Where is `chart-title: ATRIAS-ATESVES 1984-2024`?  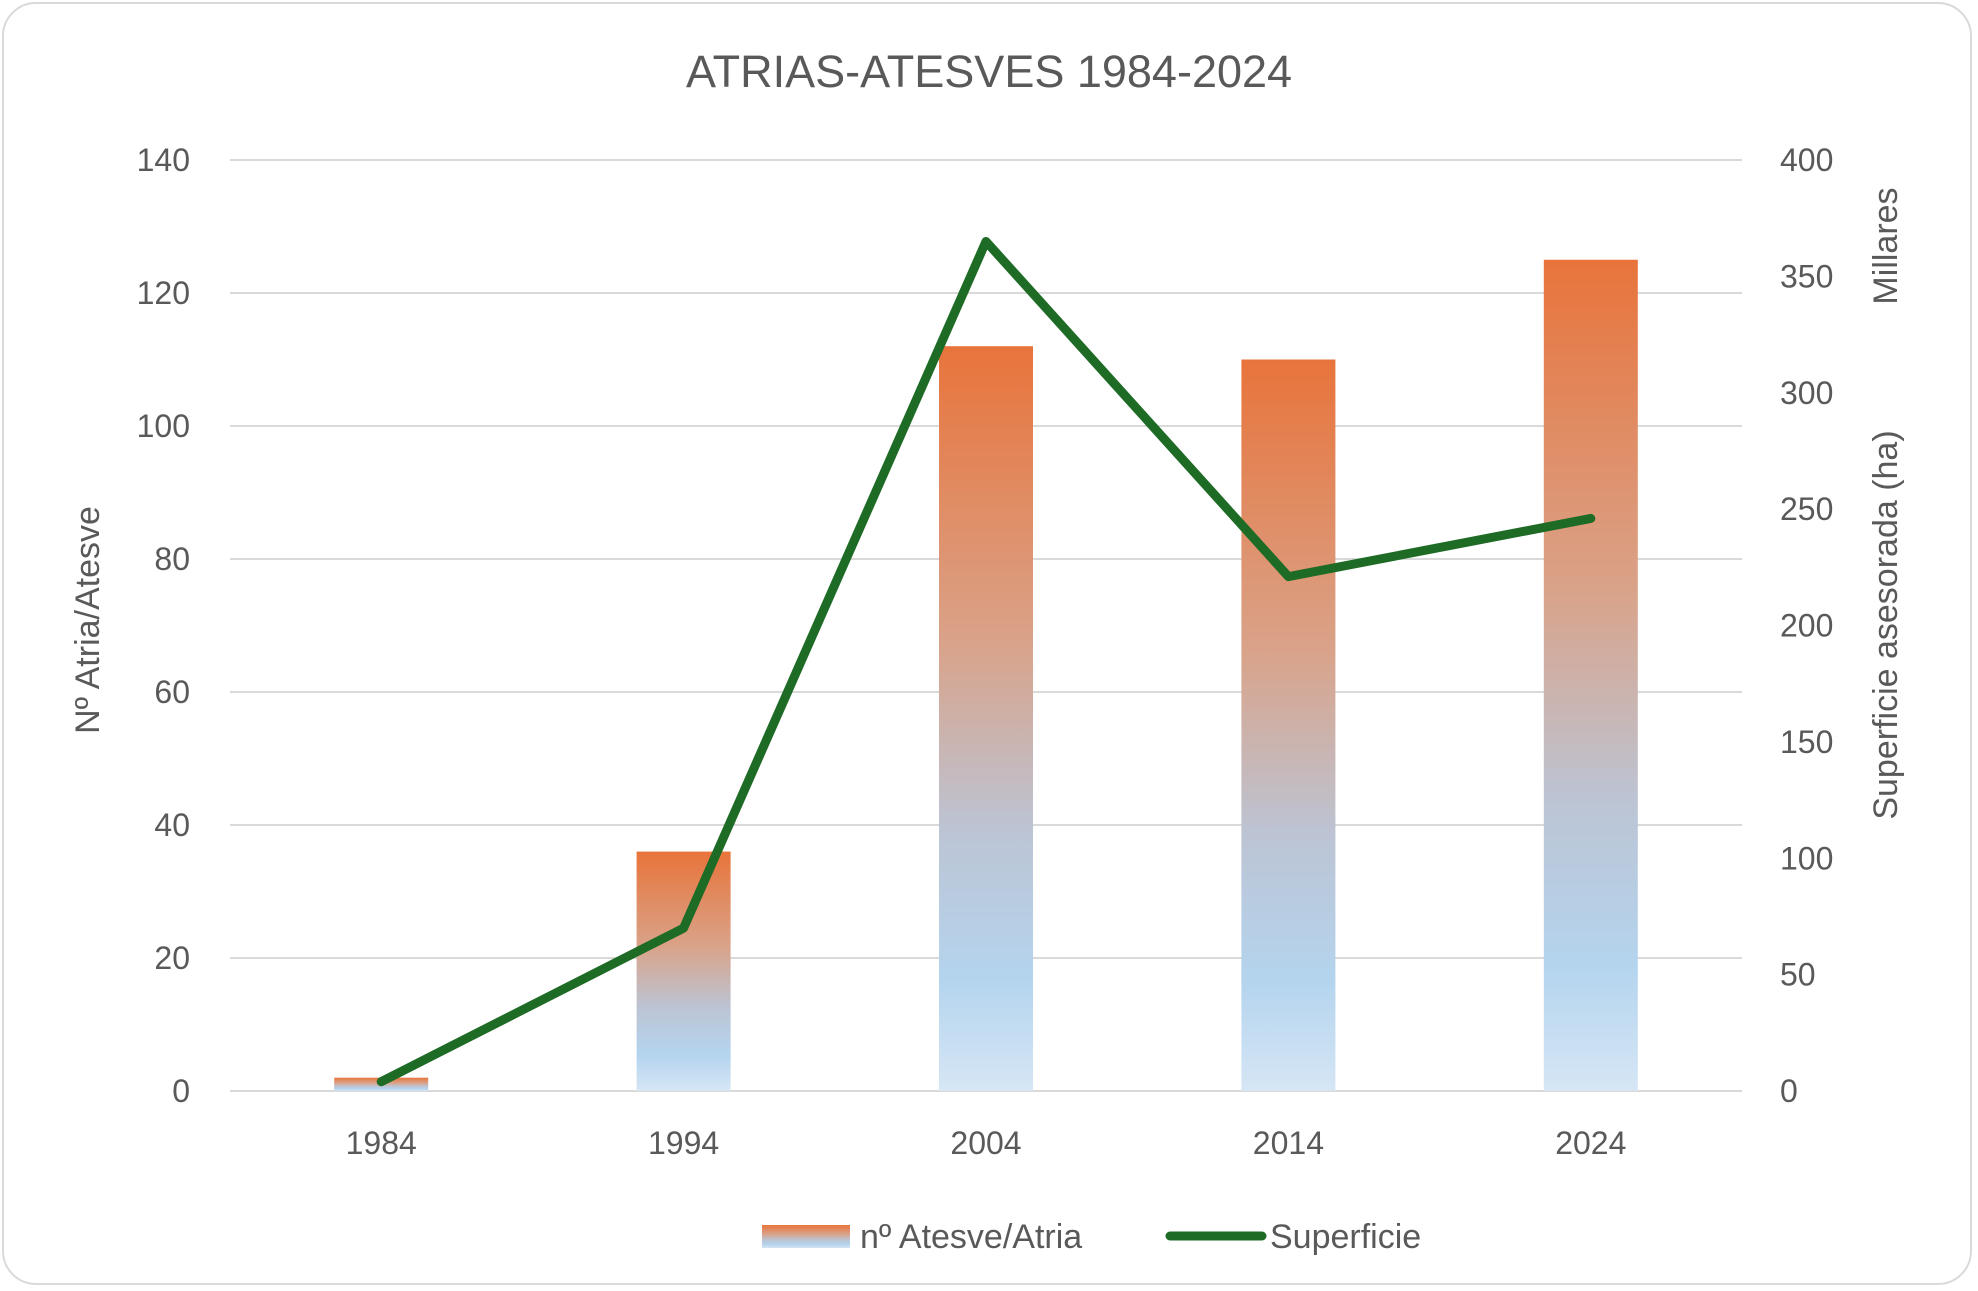 chart-title: ATRIAS-ATESVES 1984-2024 is located at coordinates (989, 71).